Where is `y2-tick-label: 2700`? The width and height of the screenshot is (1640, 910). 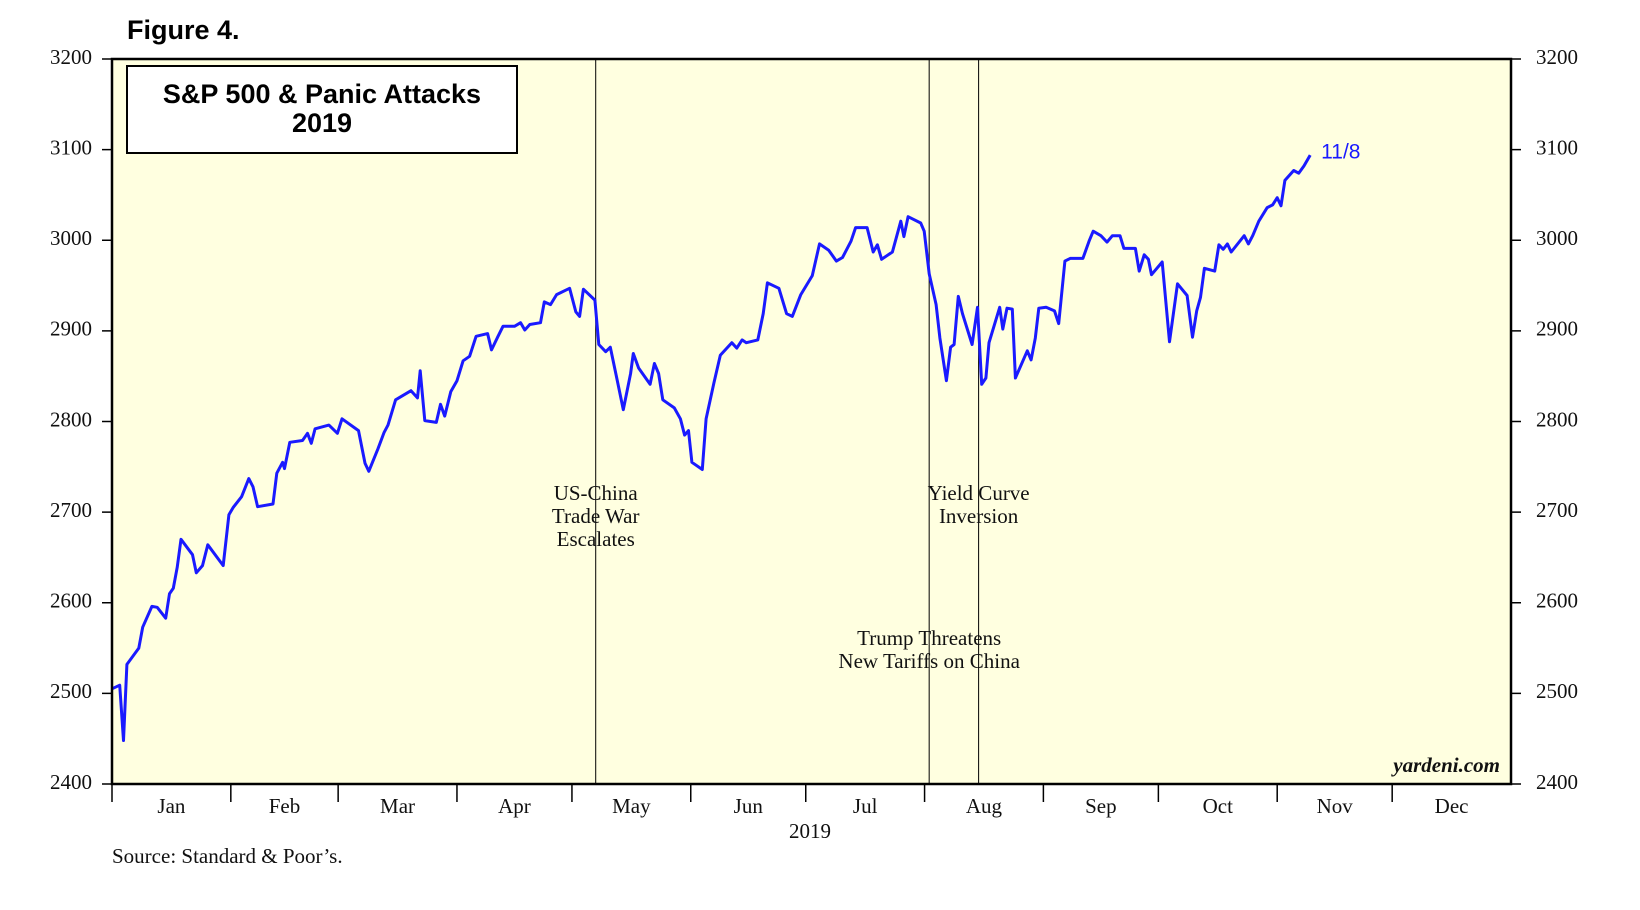 y2-tick-label: 2700 is located at coordinates (1557, 510).